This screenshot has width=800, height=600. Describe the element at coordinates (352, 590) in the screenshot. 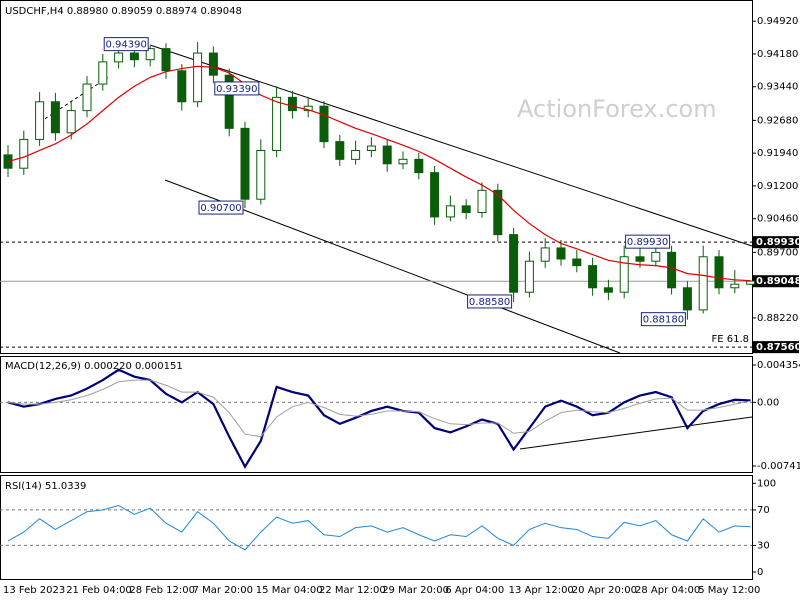

I see `x-tick-label: 22 Mar 12:00` at that location.